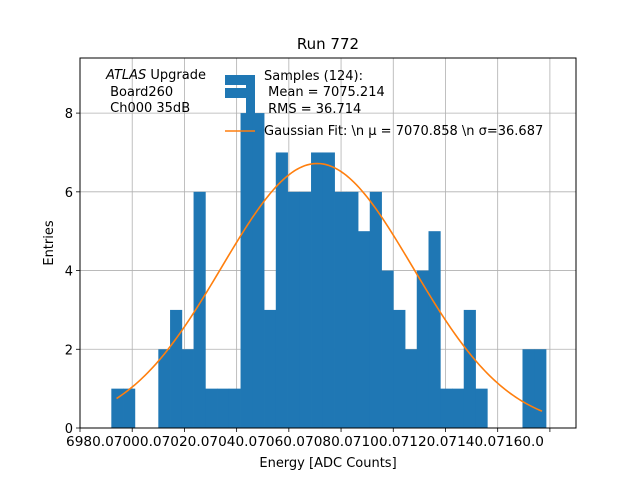 Image resolution: width=640 pixels, height=480 pixels. What do you see at coordinates (312, 109) in the screenshot?
I see `legend-samples-rms: RMS = 36.714` at bounding box center [312, 109].